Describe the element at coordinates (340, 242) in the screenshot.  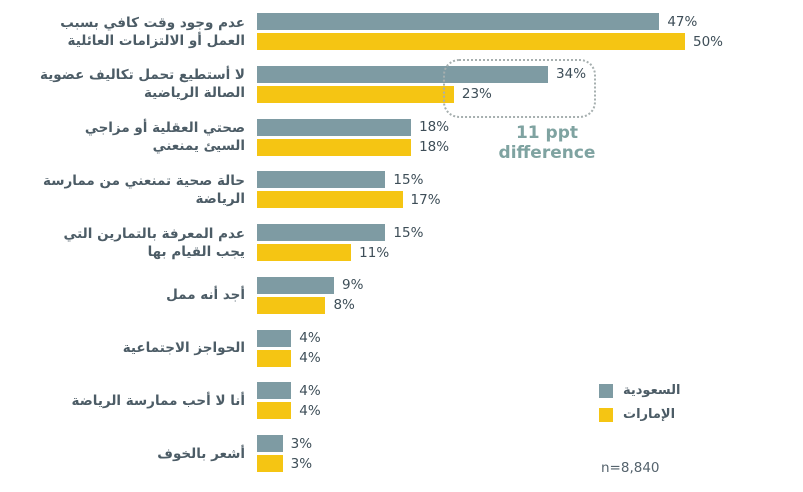
I see `bar-pair: 15% 11%` at that location.